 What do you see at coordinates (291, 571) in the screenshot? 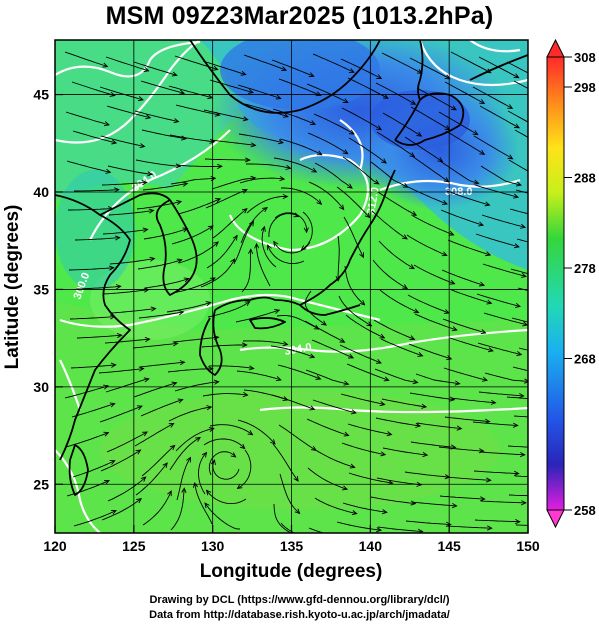
I see `x-axis-label: Longitude (degrees)` at bounding box center [291, 571].